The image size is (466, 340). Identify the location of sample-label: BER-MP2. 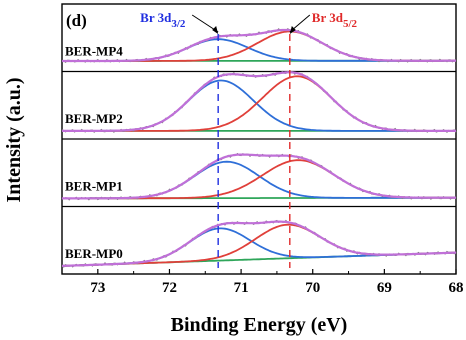
(94, 118).